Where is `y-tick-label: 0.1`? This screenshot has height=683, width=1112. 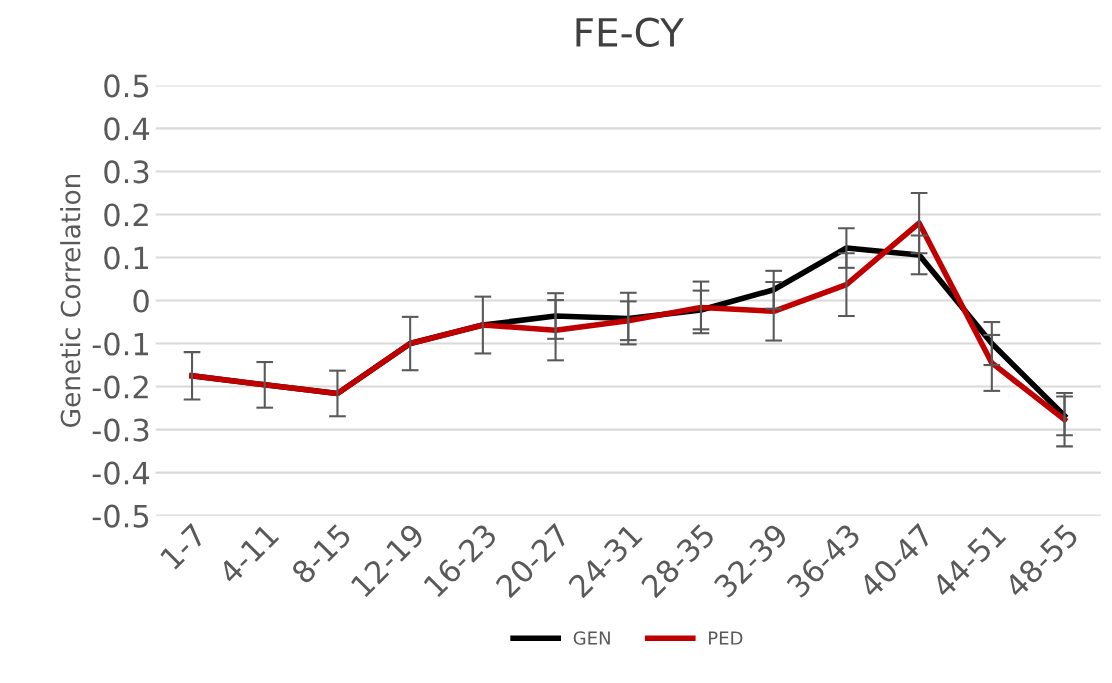
y-tick-label: 0.1 is located at coordinates (126, 258).